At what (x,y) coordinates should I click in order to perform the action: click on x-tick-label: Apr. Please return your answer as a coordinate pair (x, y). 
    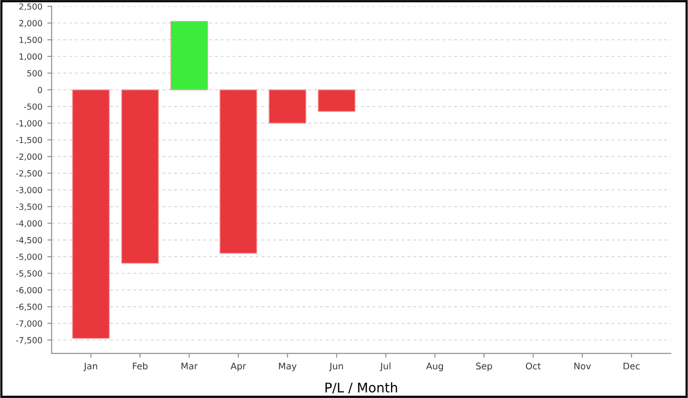
    Looking at the image, I should click on (238, 367).